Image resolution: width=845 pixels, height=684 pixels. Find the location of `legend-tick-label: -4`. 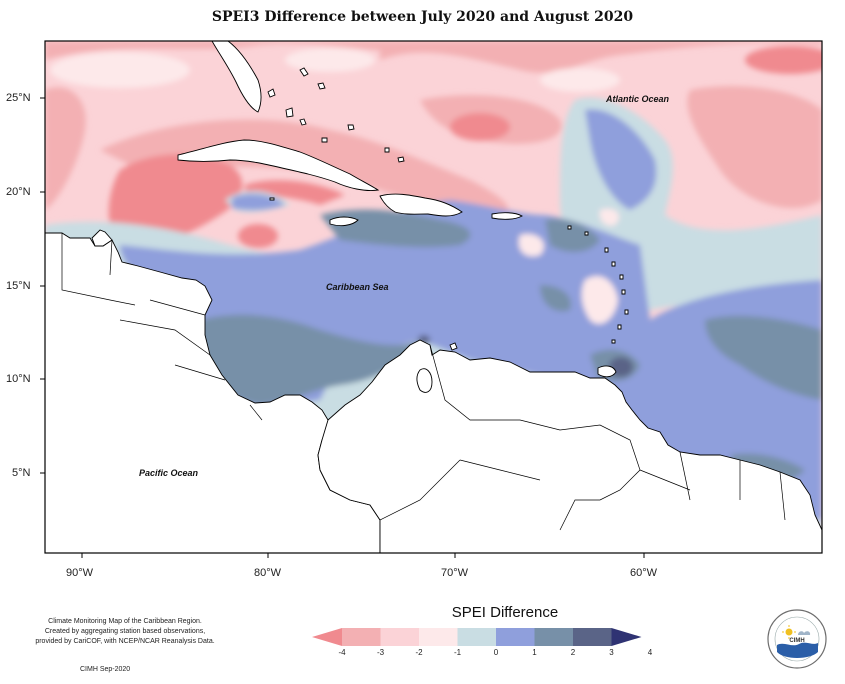

legend-tick-label: -4 is located at coordinates (342, 652).